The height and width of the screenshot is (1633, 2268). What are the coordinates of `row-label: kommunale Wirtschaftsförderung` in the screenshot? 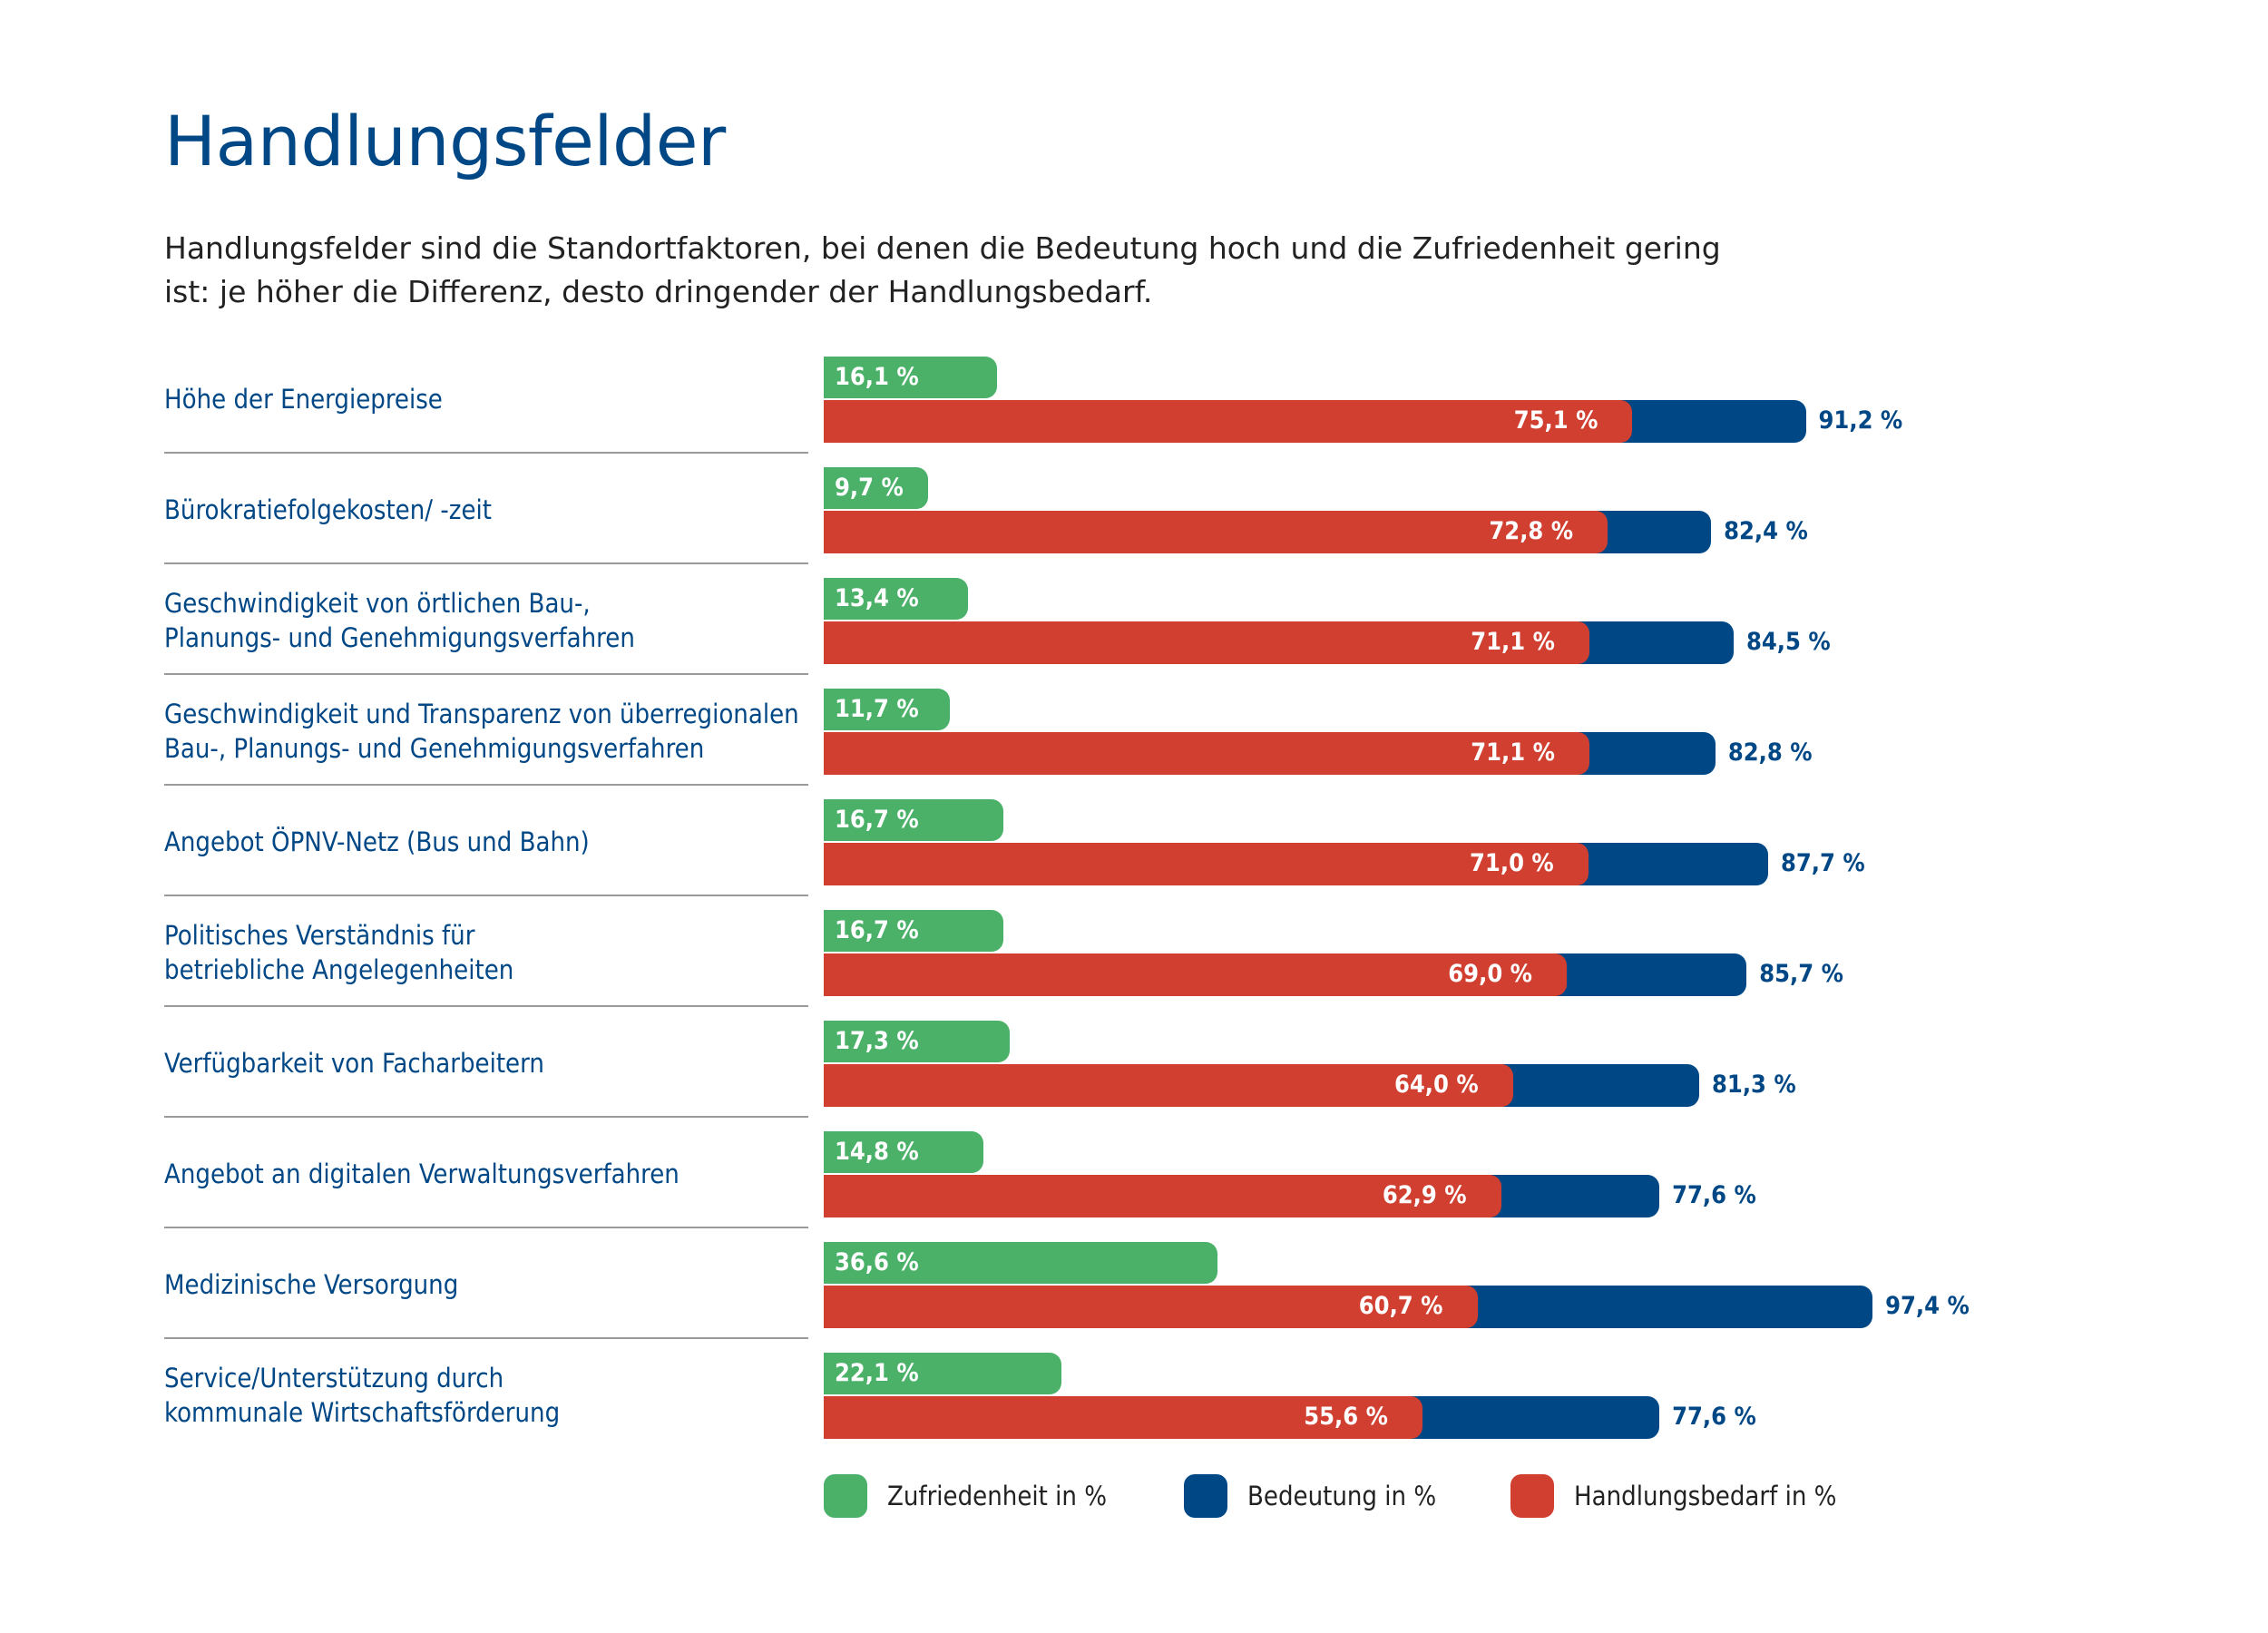 It's located at (363, 1412).